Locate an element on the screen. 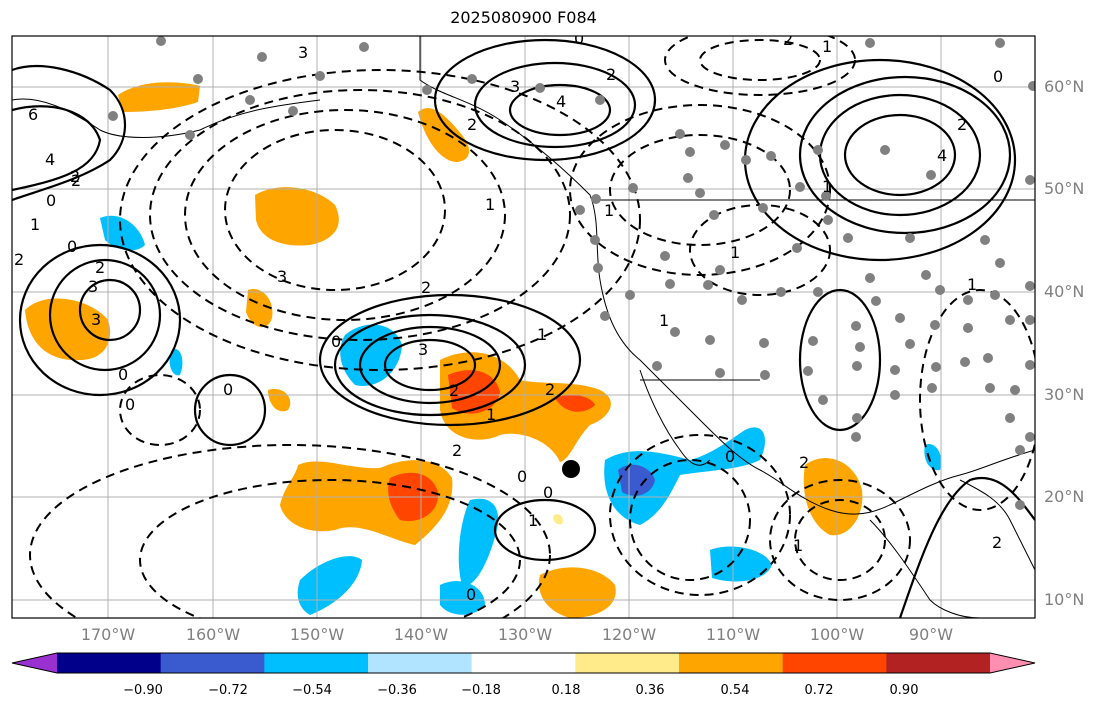 Image resolution: width=1105 pixels, height=712 pixels. colorbar-tick: −0.90 is located at coordinates (143, 690).